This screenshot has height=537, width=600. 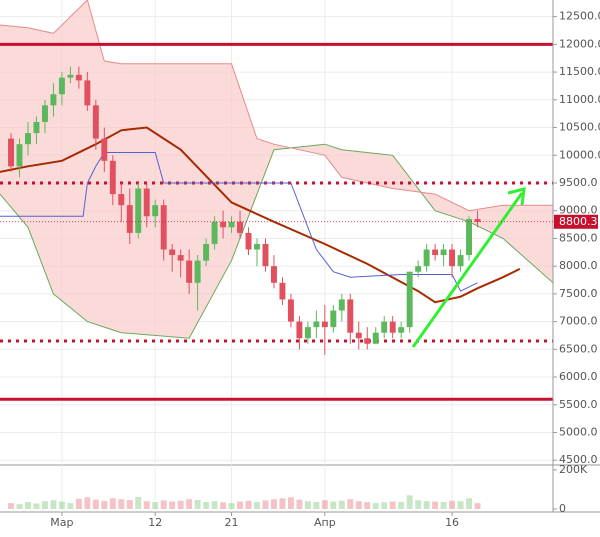 I want to click on x-tick-label: Мар, so click(x=61, y=522).